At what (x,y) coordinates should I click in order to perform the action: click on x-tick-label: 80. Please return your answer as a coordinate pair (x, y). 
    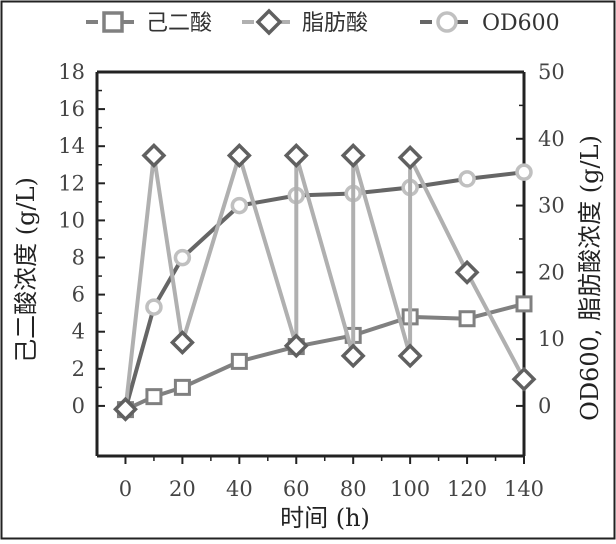
    Looking at the image, I should click on (353, 489).